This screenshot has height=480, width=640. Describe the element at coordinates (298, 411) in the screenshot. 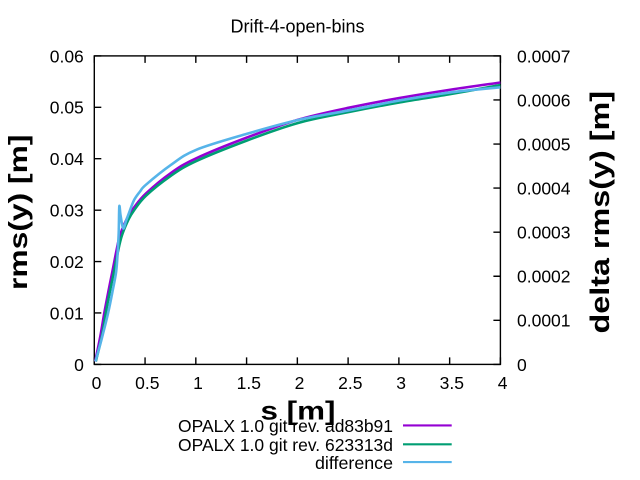

I see `svg-text: s [m]` at that location.